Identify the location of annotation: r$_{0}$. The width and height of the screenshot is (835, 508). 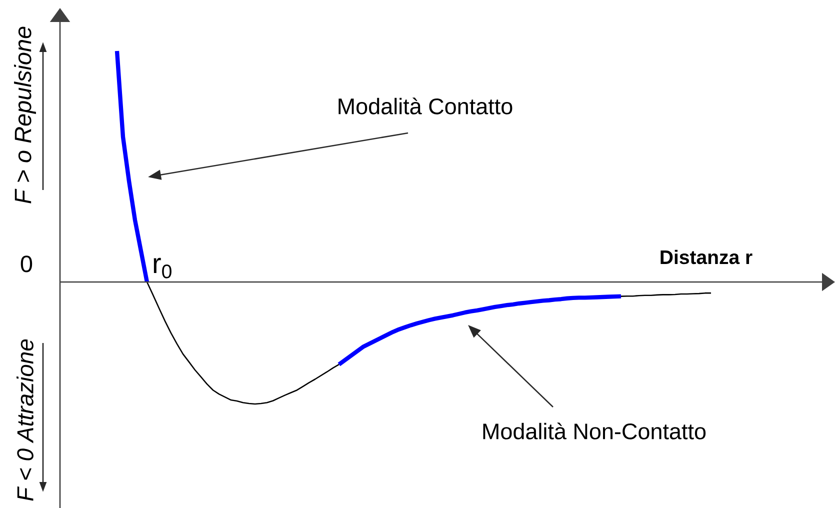
(163, 268).